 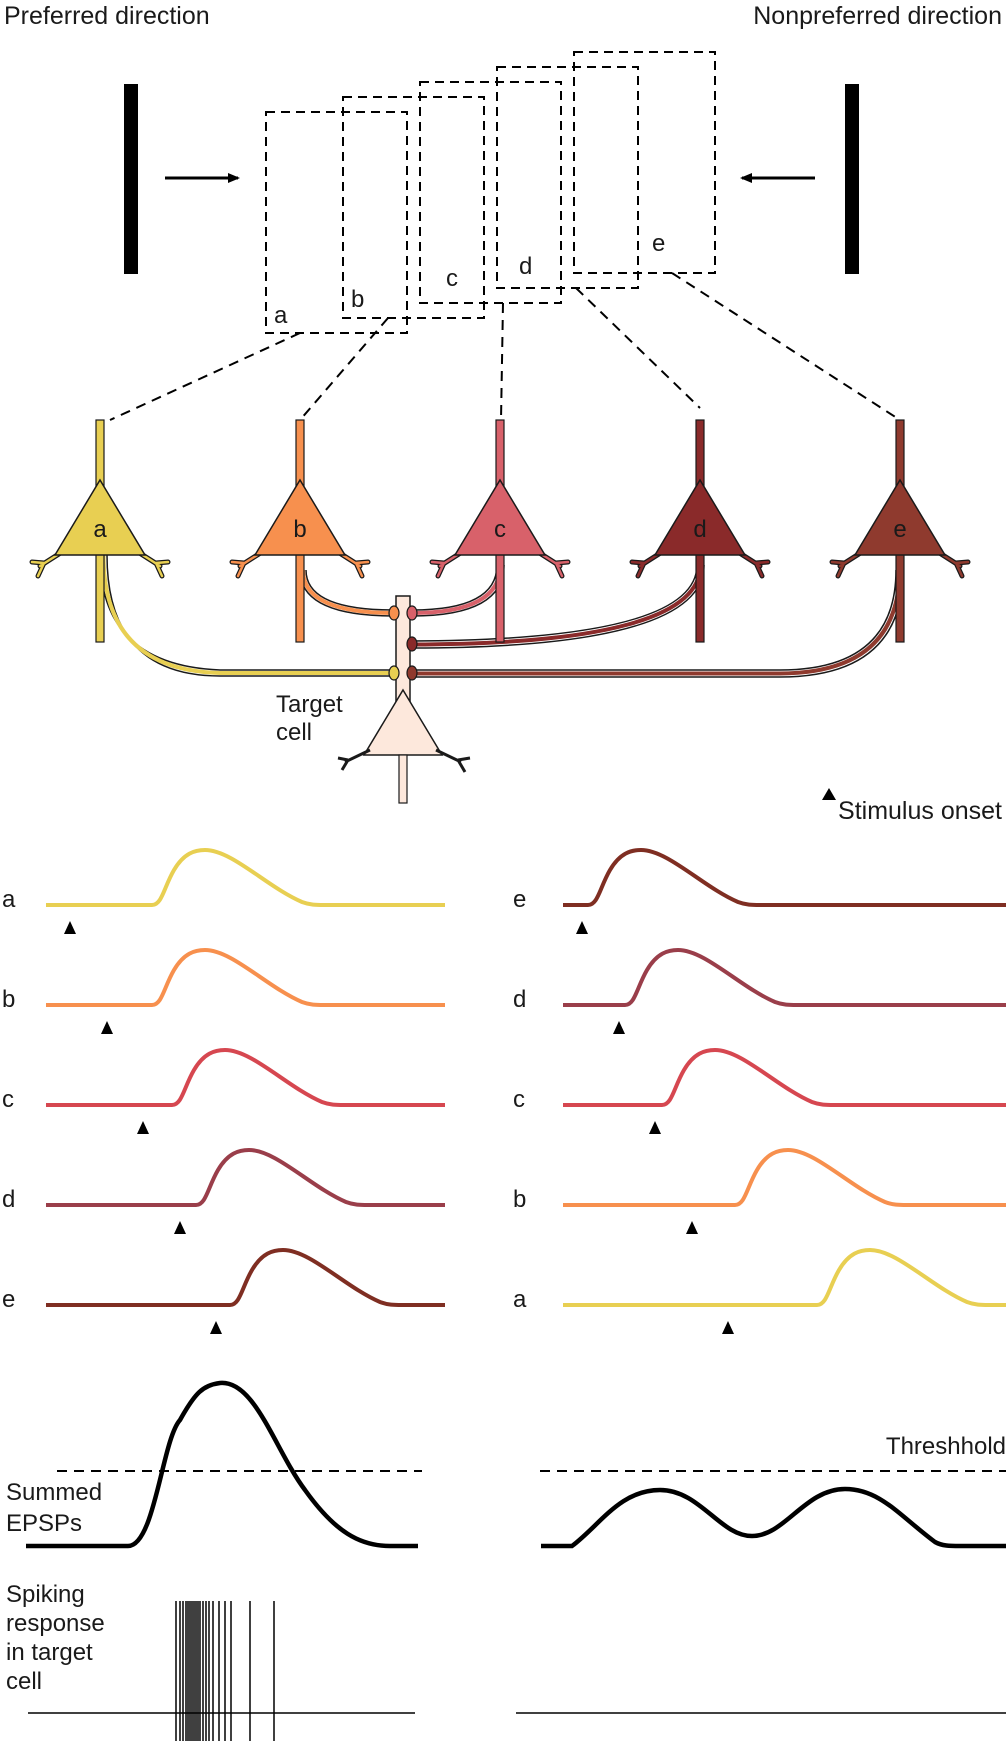 What do you see at coordinates (829, 794) in the screenshot?
I see `stimulus-onset-legend-icon` at bounding box center [829, 794].